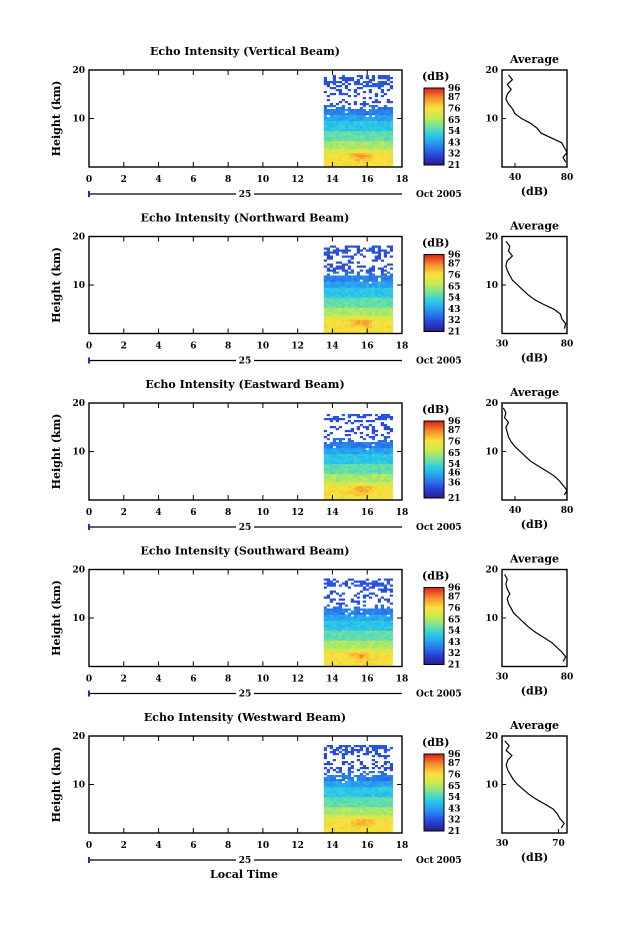  Describe the element at coordinates (367, 680) in the screenshot. I see `x-tick-label: 16` at that location.